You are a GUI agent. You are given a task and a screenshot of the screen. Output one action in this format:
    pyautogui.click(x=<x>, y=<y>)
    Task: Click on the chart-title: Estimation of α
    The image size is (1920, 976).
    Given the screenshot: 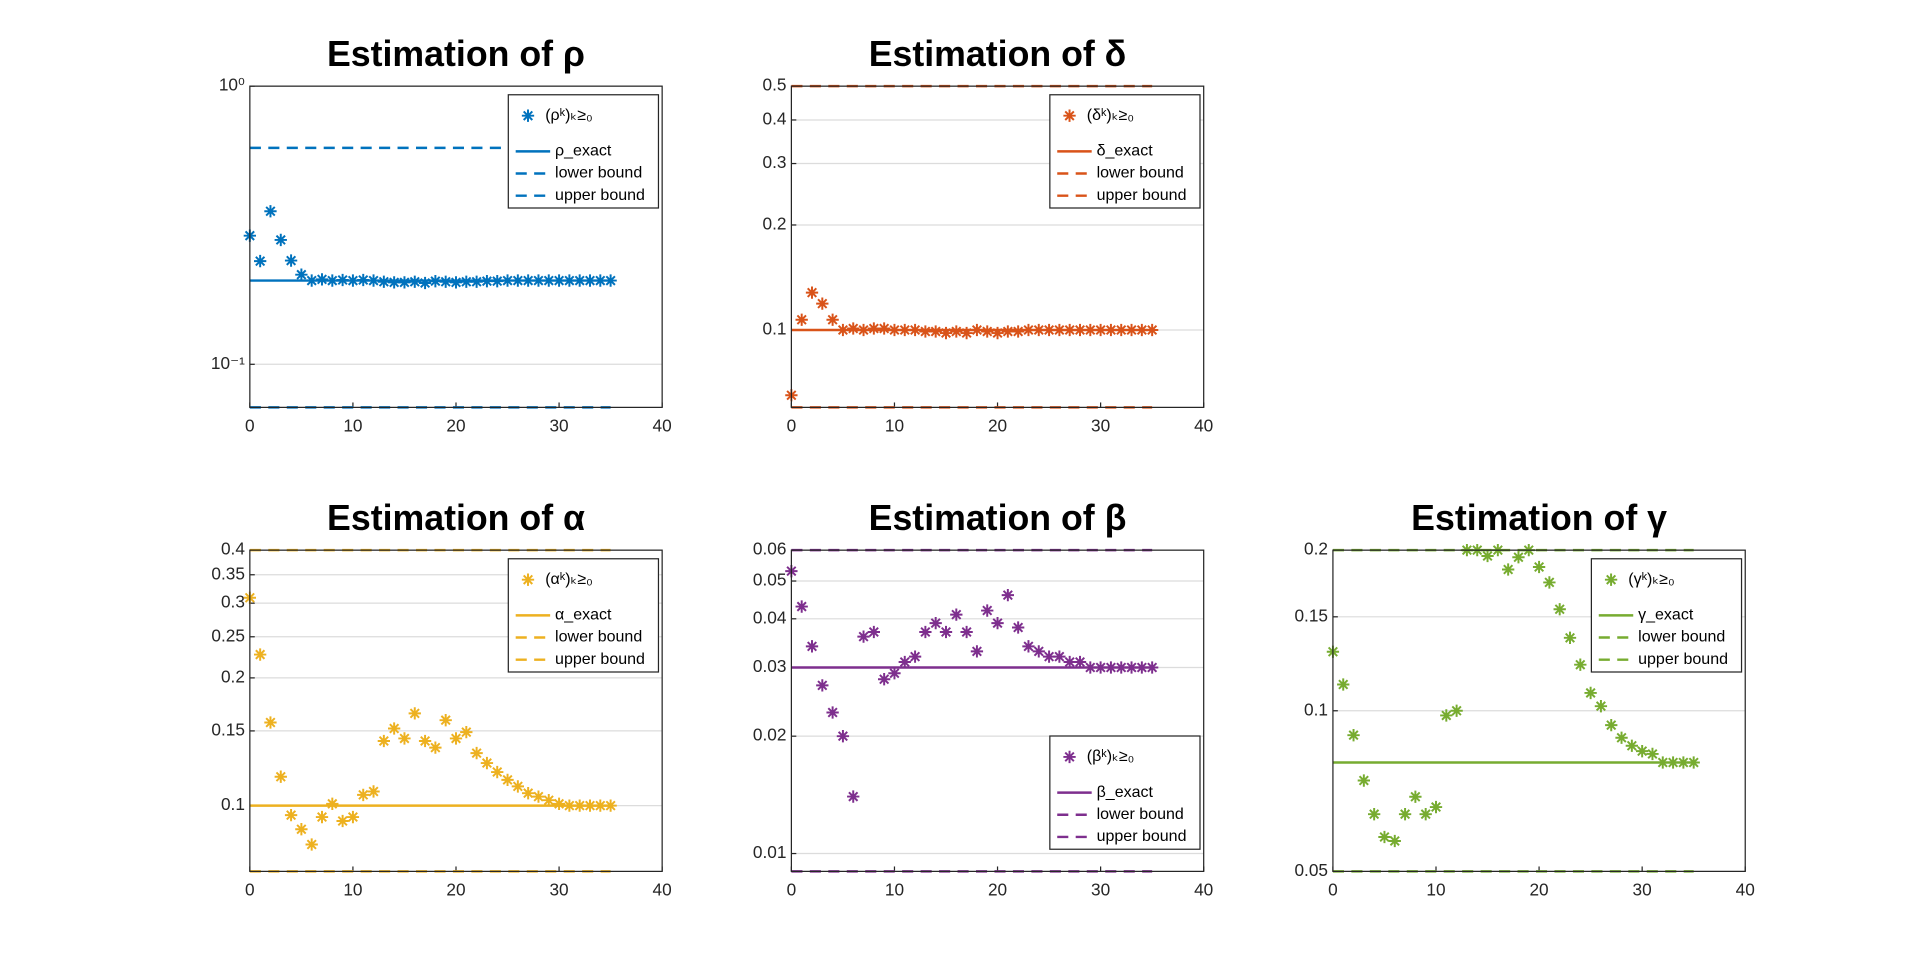 What is the action you would take?
    pyautogui.click(x=456, y=518)
    